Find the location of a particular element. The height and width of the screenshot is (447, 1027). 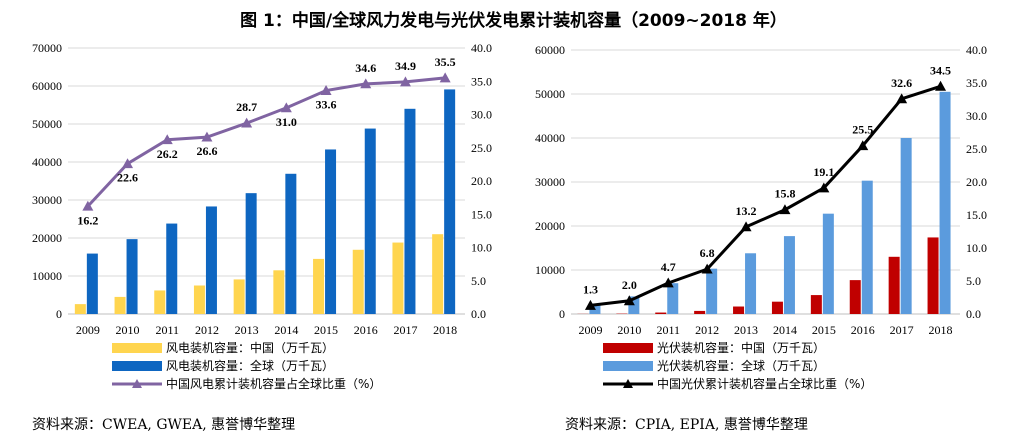

wind-y2-tick-label: 10.0 is located at coordinates (481, 248).